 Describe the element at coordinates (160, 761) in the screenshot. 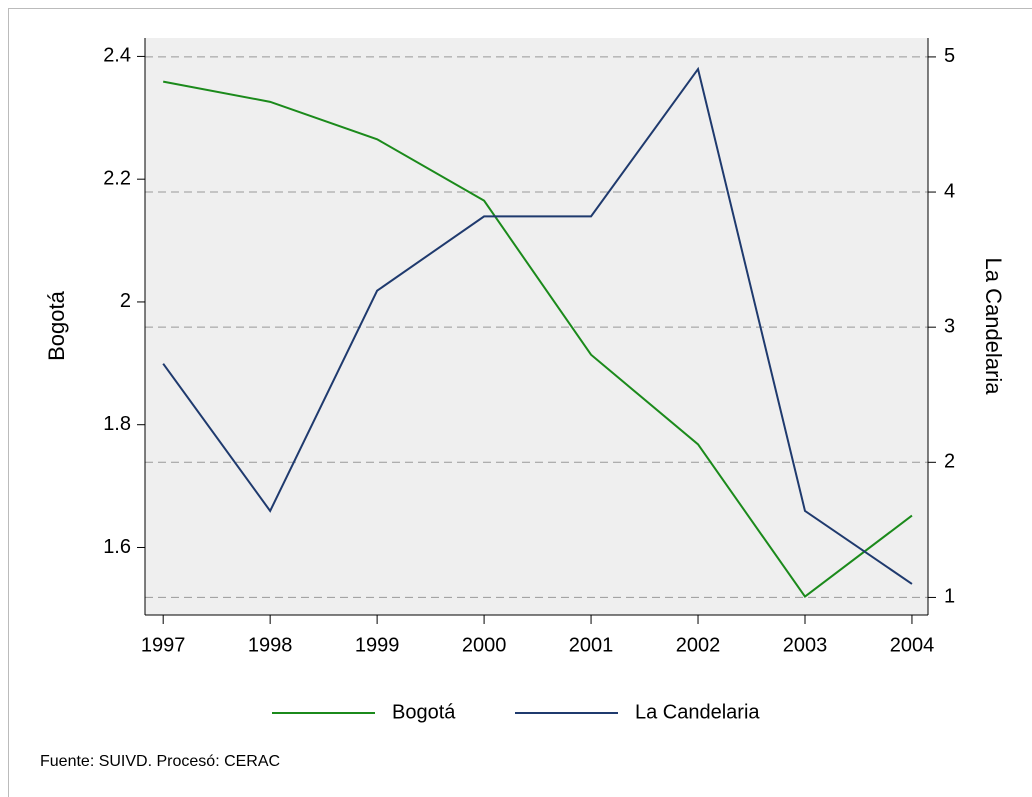

I see `source-note: Fuente: SUIVD. Procesó: CERAC` at that location.